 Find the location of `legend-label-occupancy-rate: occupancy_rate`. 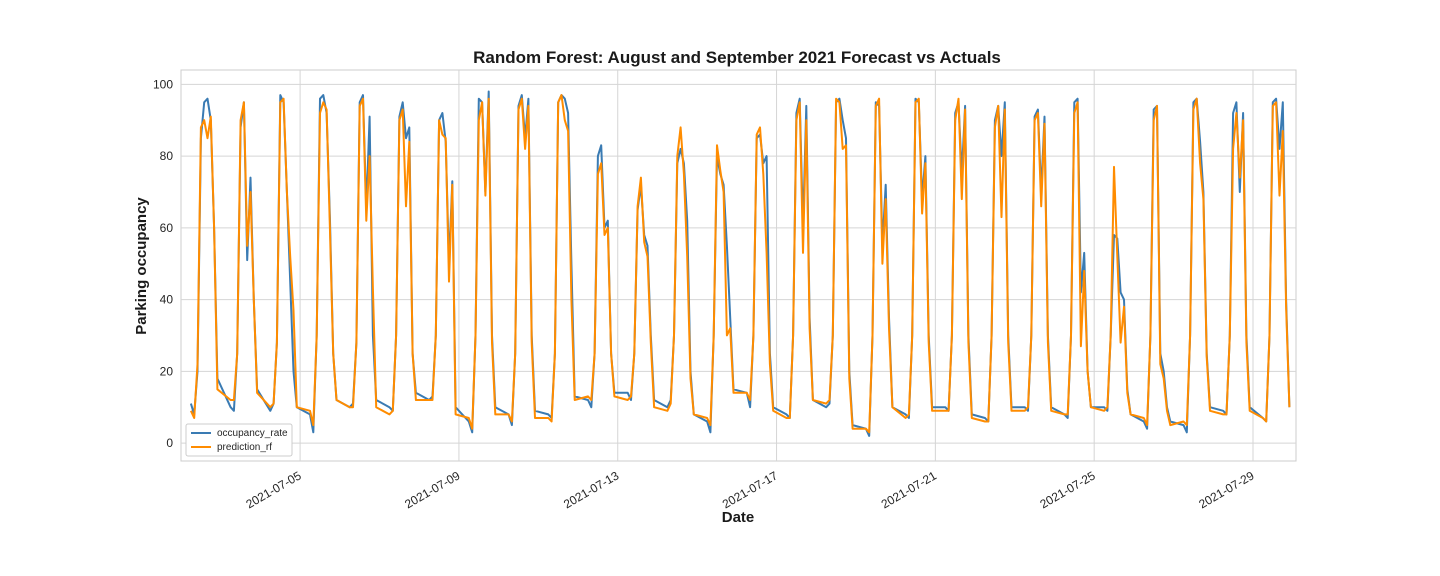

legend-label-occupancy-rate: occupancy_rate is located at coordinates (252, 433).